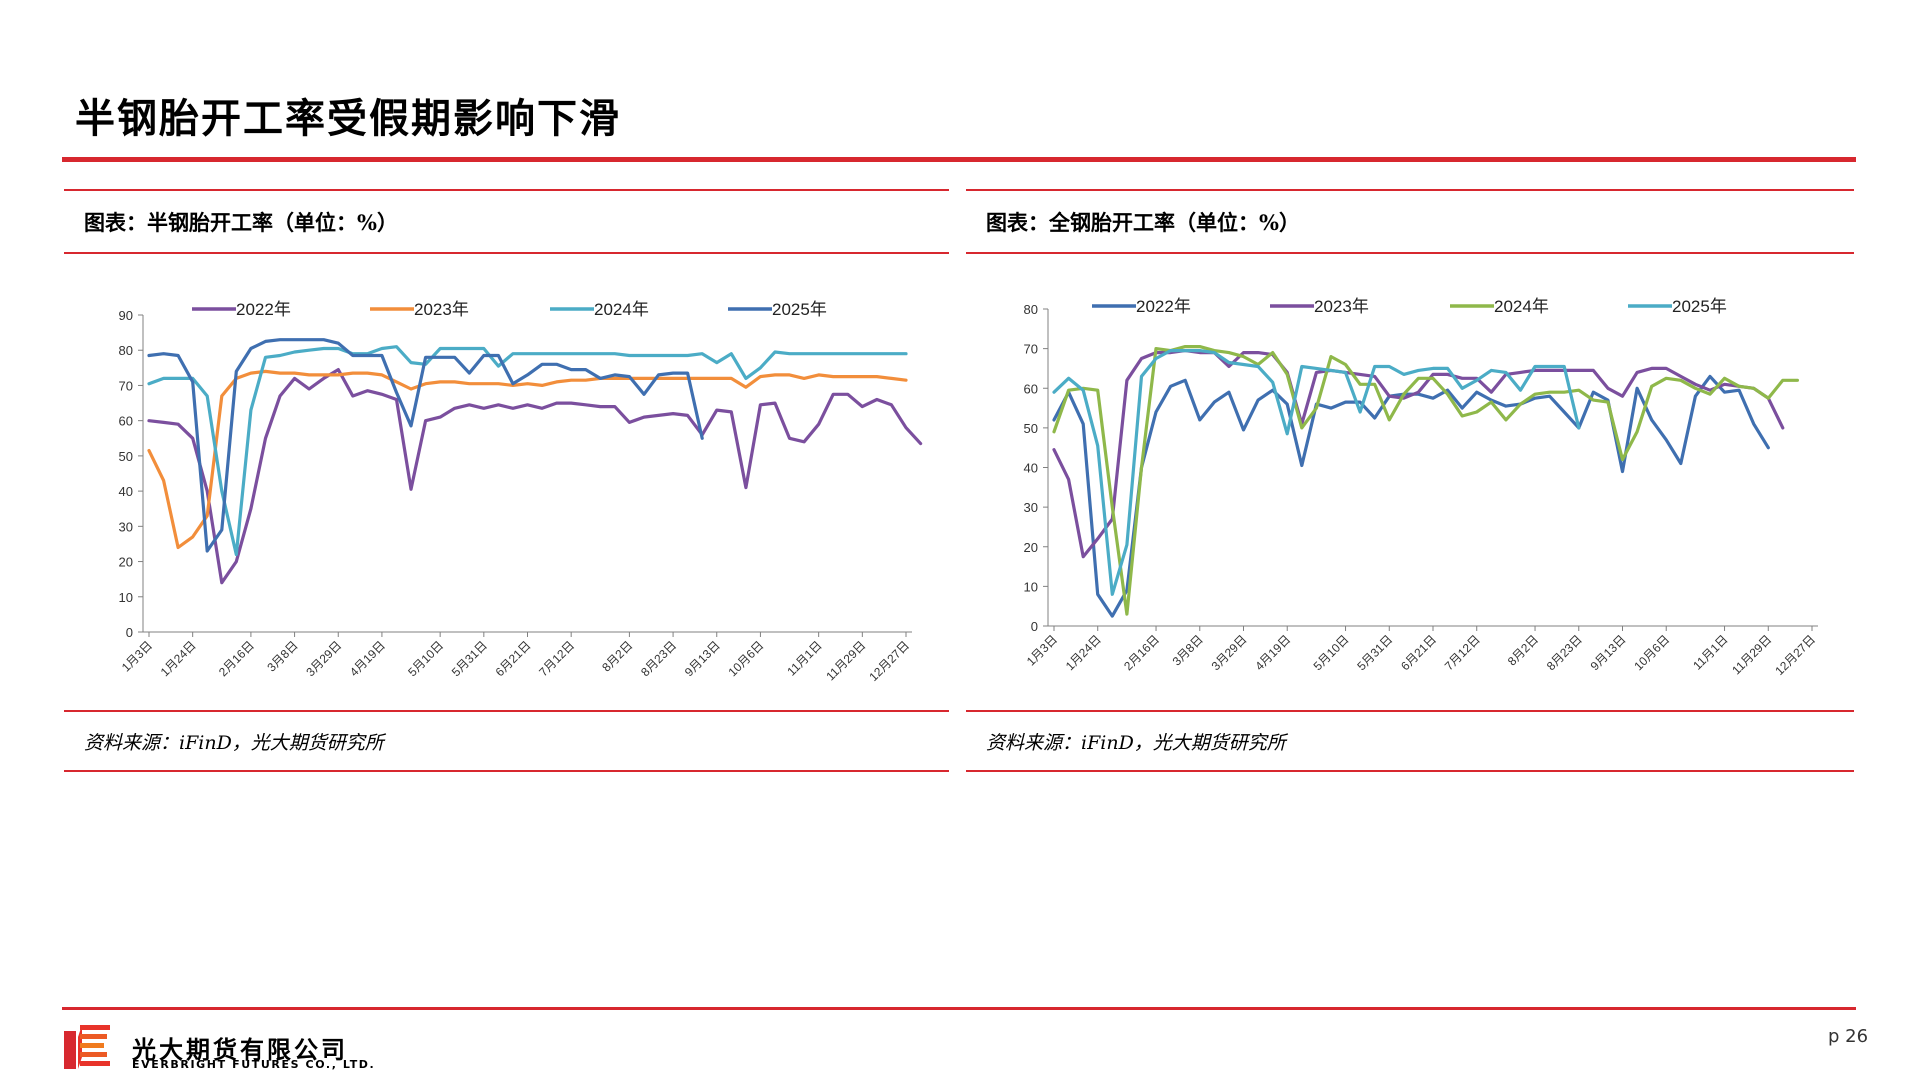  I want to click on panel-title-right: 图表：全钢胎开工率（单位：%）, so click(1143, 222).